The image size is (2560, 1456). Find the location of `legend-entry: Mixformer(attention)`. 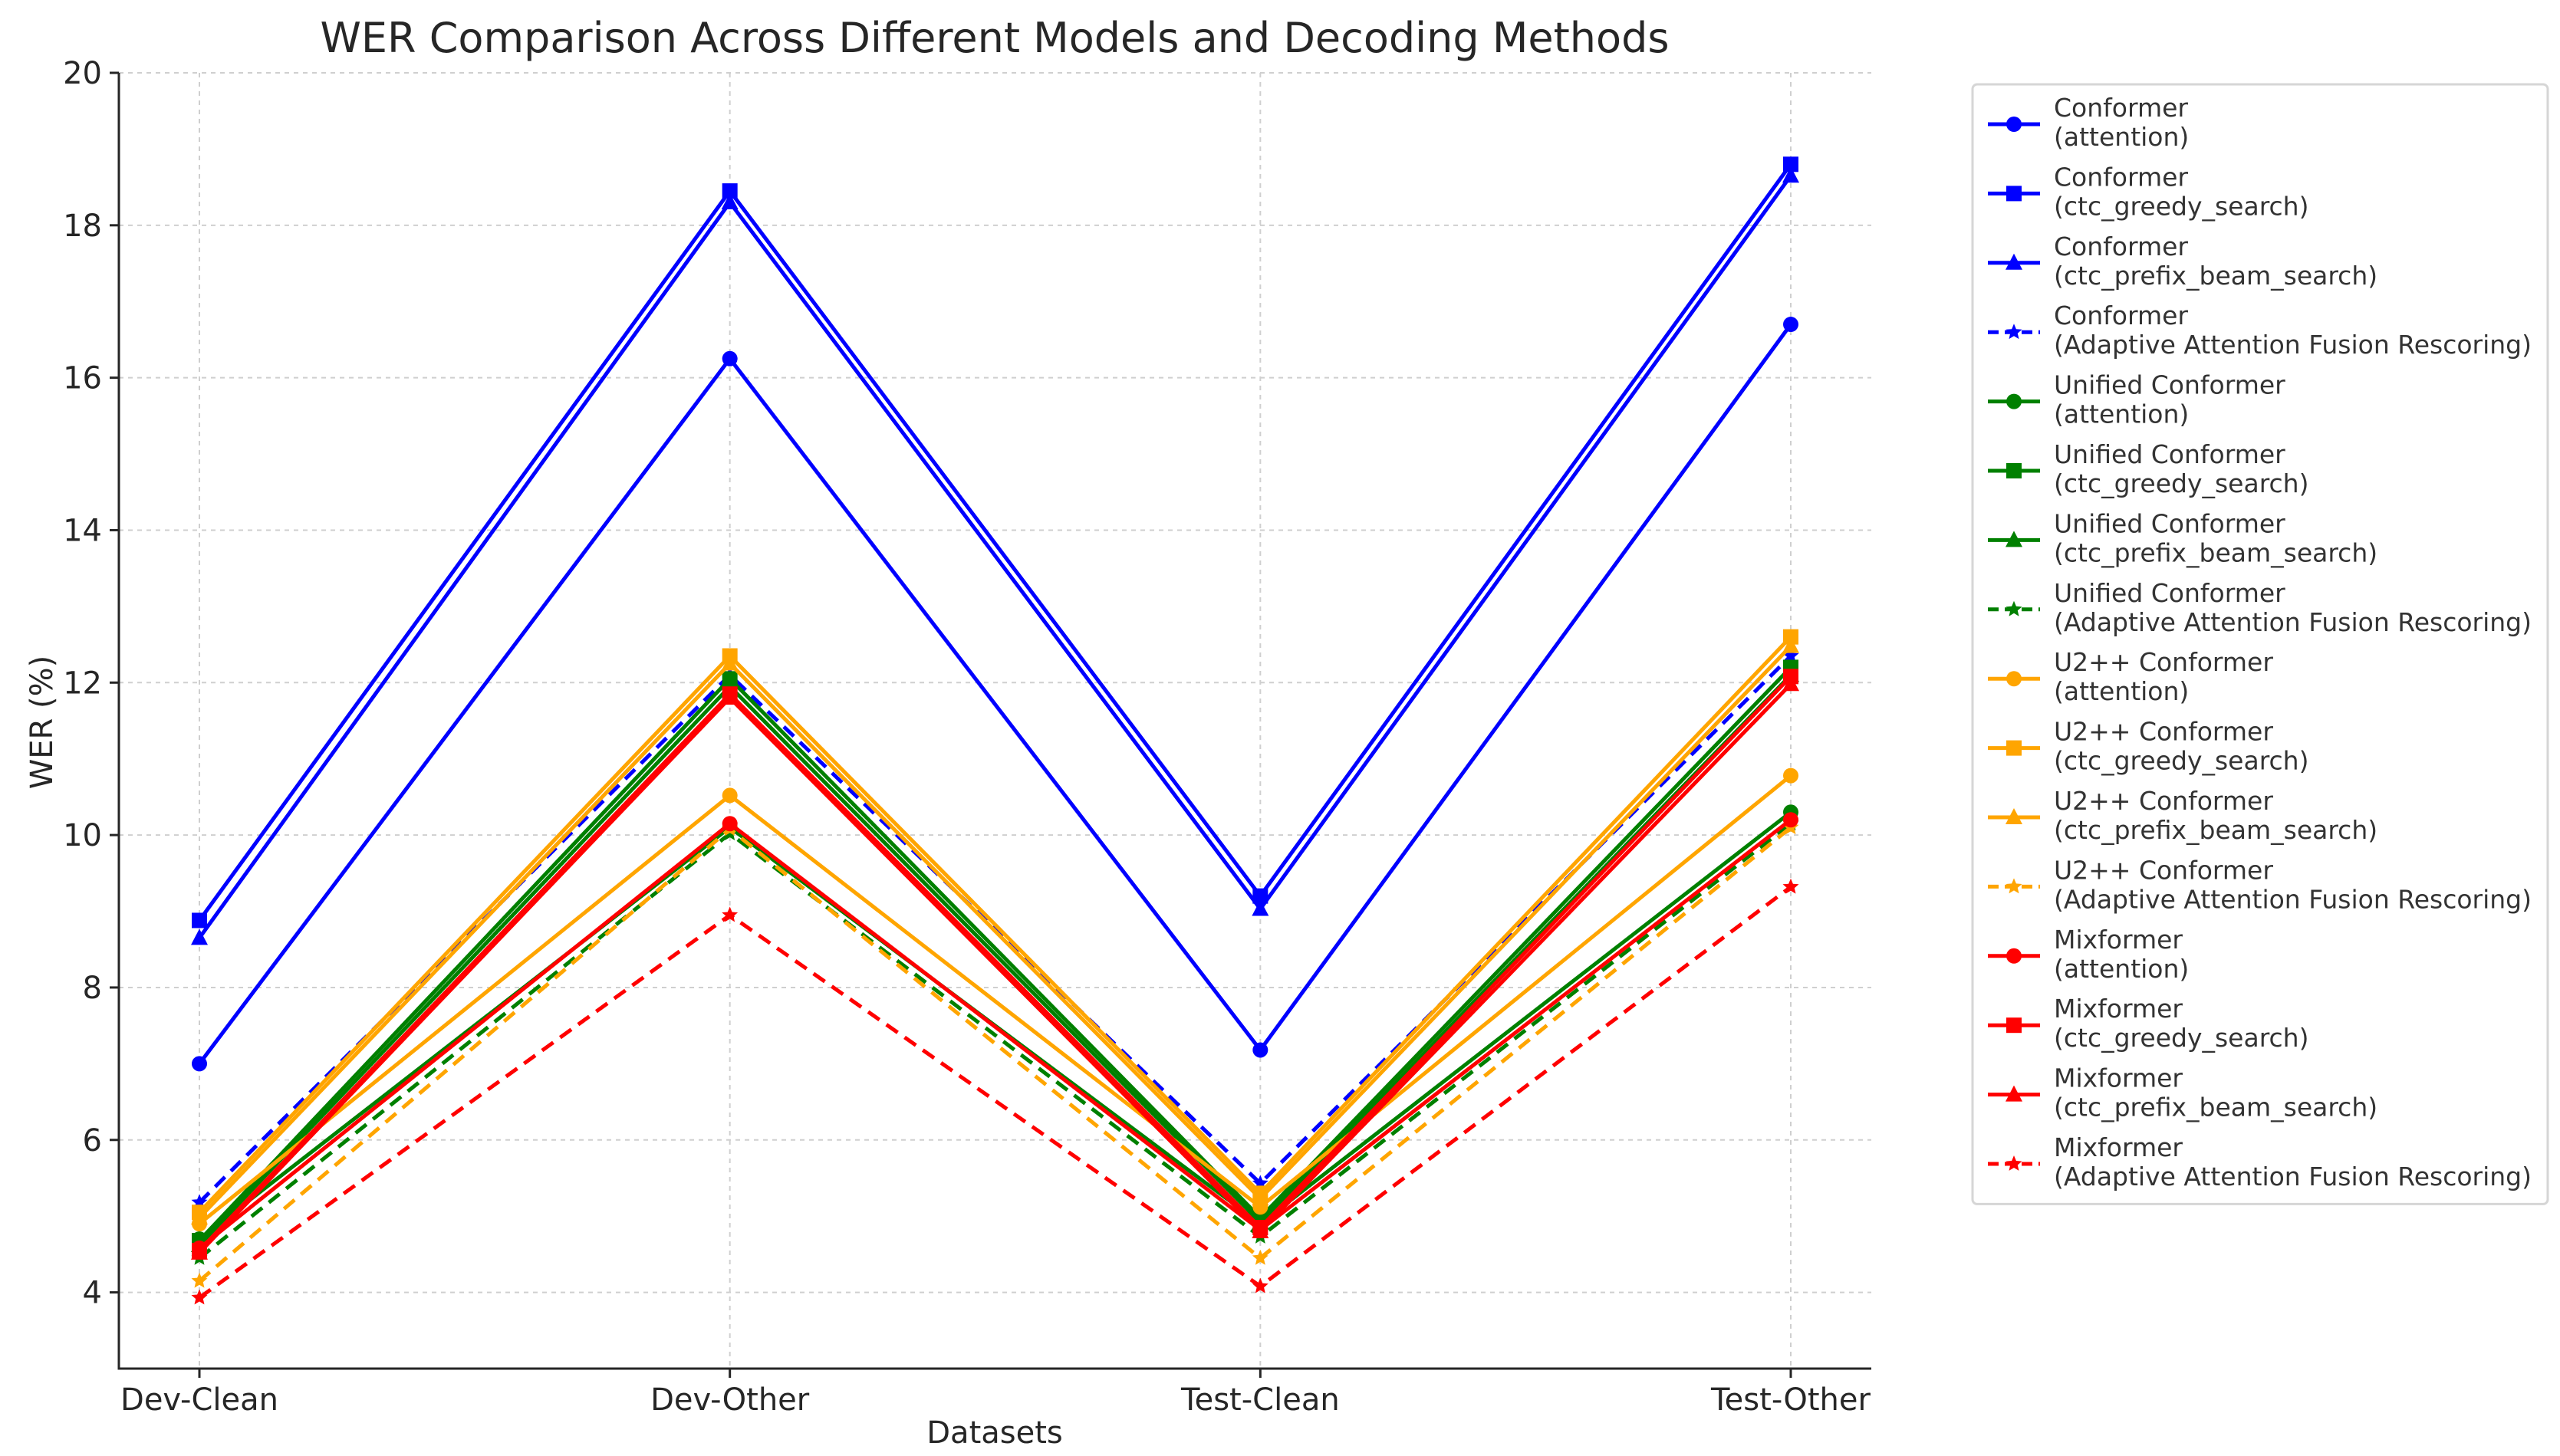

legend-entry: Mixformer(attention) is located at coordinates (2088, 954).